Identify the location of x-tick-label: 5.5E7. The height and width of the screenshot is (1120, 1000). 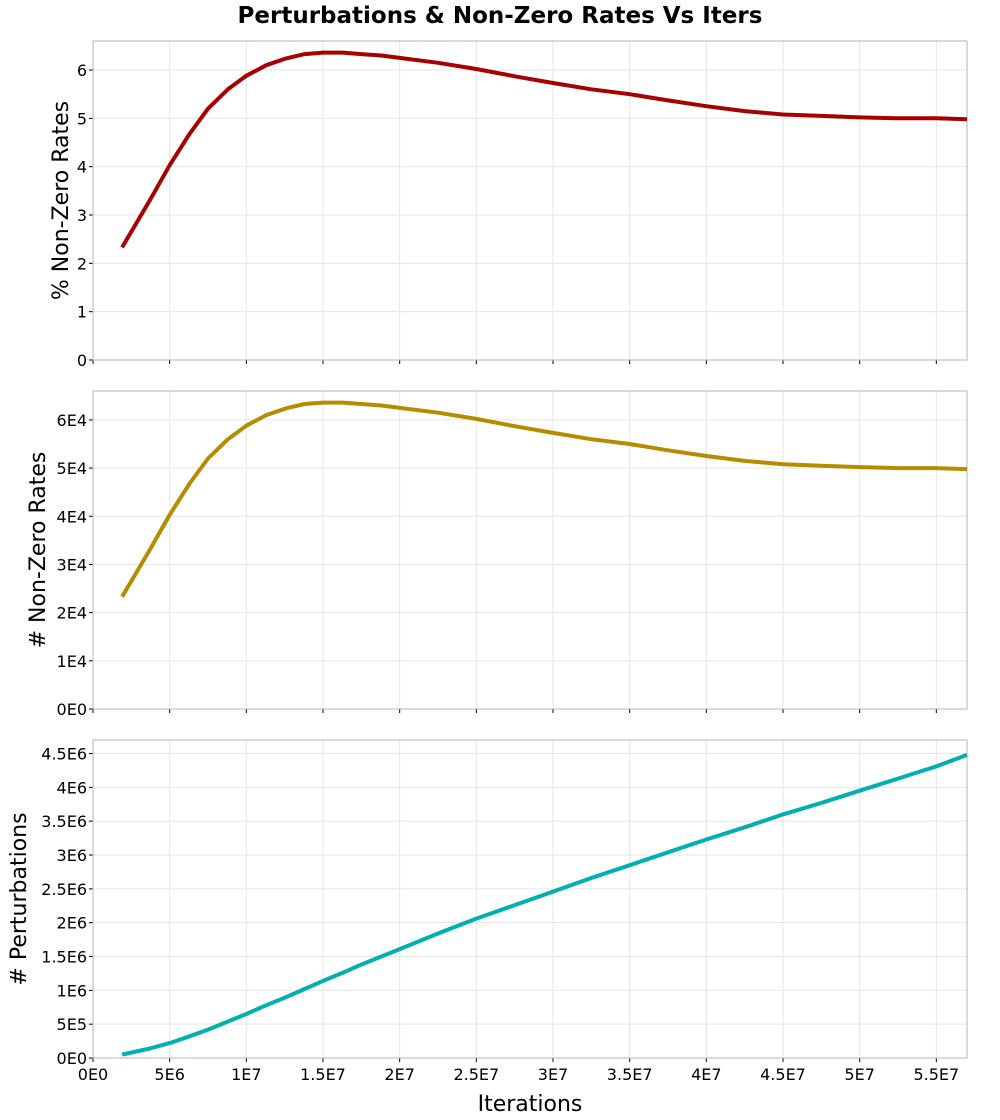
(936, 1074).